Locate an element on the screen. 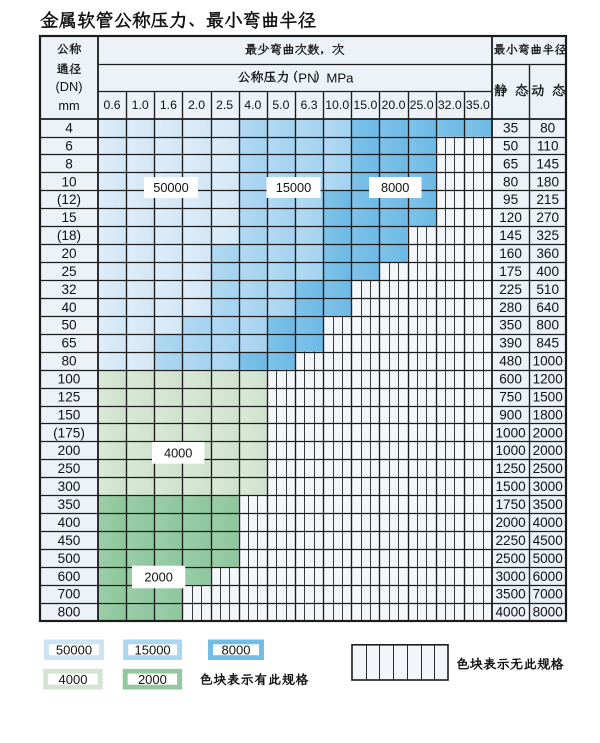  svg-text: 95 is located at coordinates (510, 199).